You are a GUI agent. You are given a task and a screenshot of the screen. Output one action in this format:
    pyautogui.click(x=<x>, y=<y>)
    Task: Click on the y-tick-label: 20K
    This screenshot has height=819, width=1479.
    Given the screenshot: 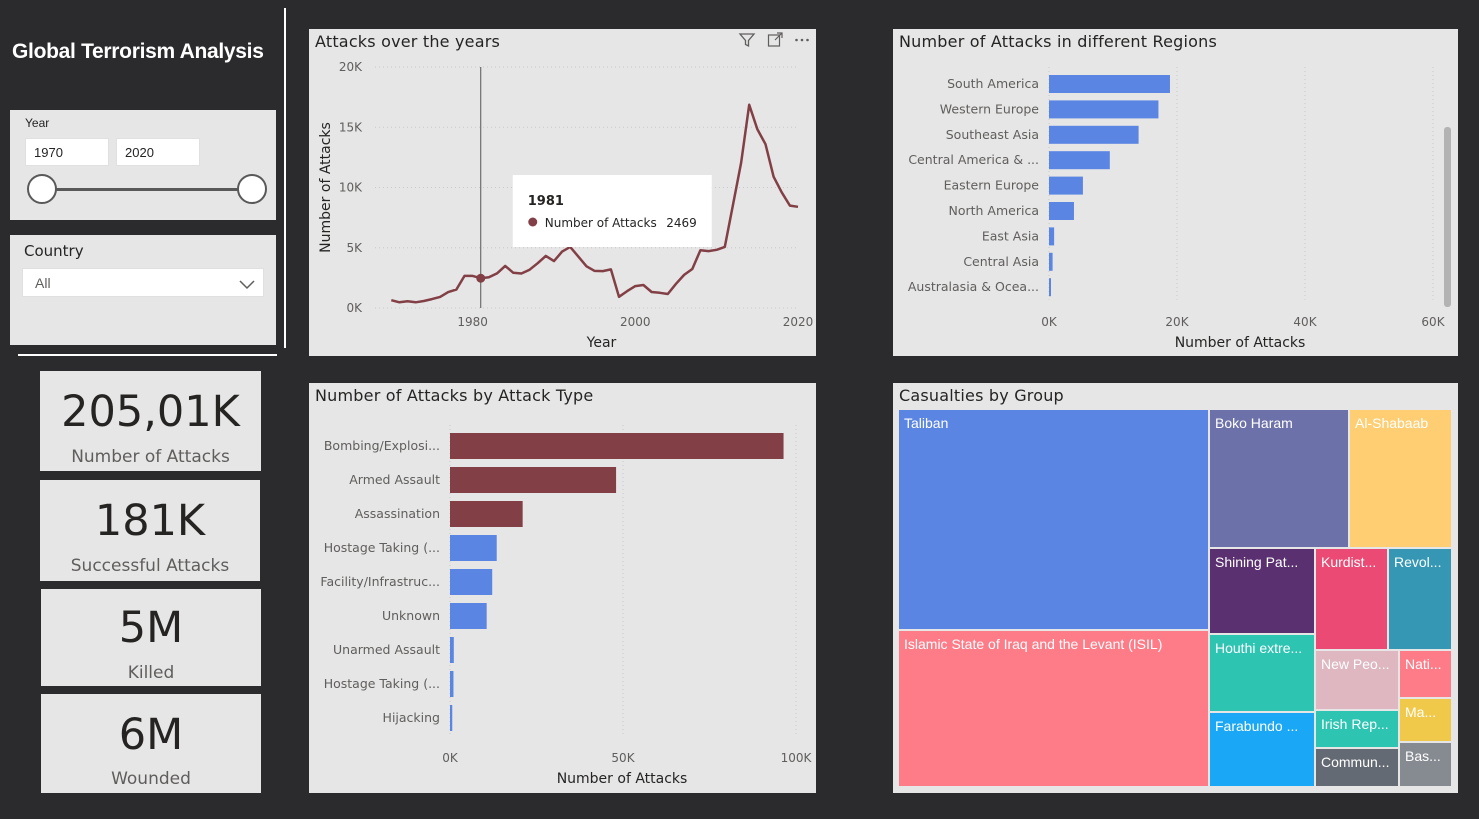 What is the action you would take?
    pyautogui.click(x=351, y=67)
    